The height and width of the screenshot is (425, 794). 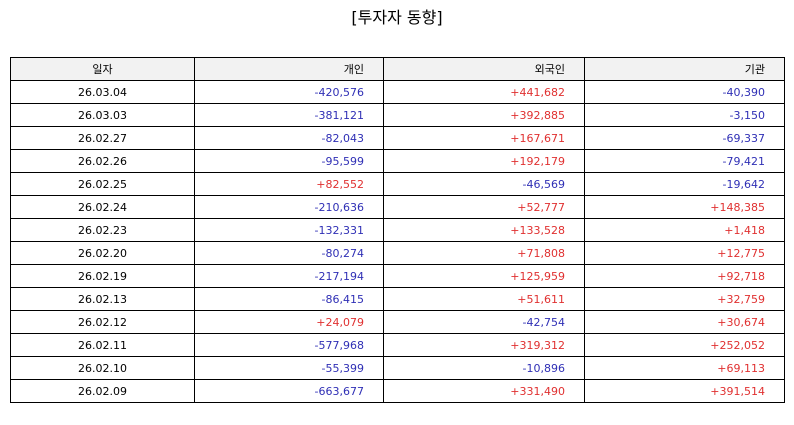 I want to click on cell-date: 26.03.04, so click(x=102, y=92).